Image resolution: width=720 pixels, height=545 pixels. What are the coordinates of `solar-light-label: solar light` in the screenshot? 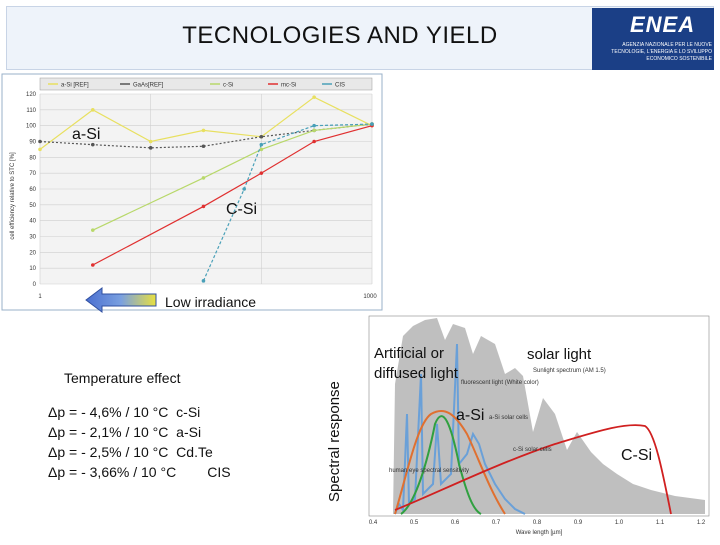 It's located at (559, 354).